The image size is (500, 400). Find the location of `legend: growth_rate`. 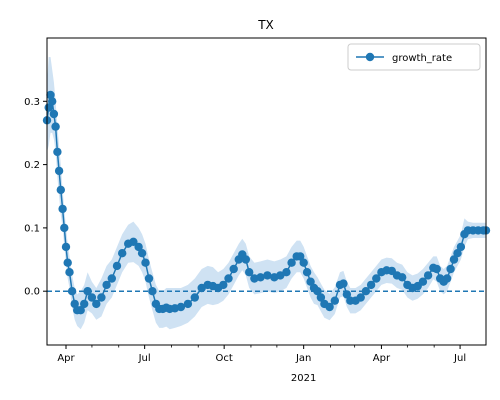

legend: growth_rate is located at coordinates (414, 57).